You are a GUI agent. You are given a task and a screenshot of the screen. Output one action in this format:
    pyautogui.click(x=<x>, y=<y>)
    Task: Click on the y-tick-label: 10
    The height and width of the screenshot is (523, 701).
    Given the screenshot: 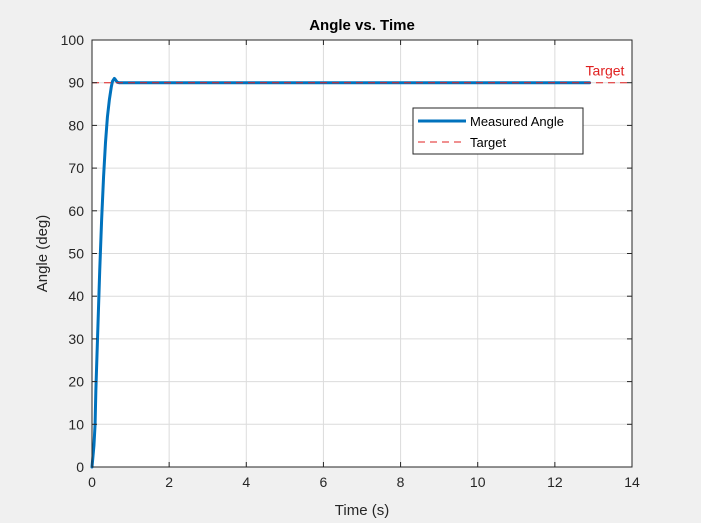 What is the action you would take?
    pyautogui.click(x=76, y=424)
    